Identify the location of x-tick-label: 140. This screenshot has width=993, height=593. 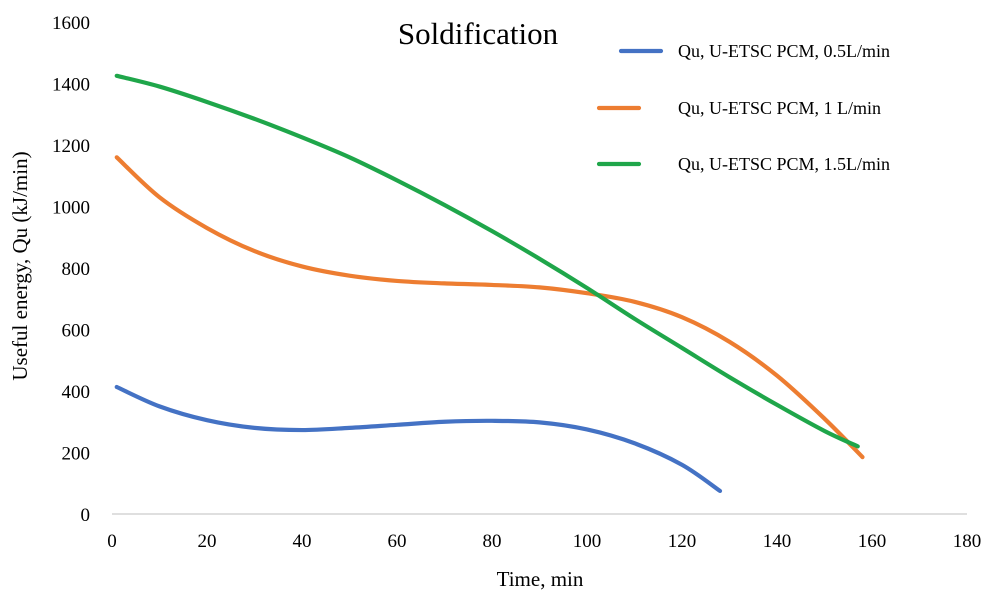
(777, 541).